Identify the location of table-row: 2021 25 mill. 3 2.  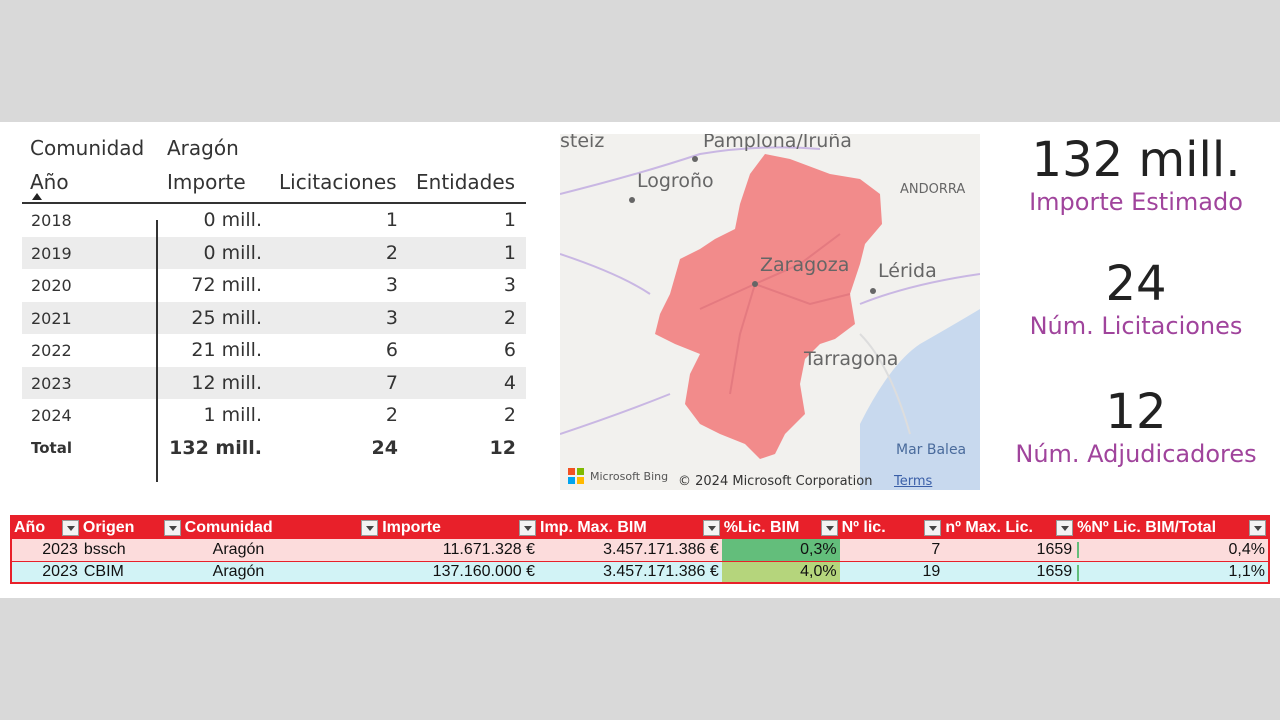
(274, 317).